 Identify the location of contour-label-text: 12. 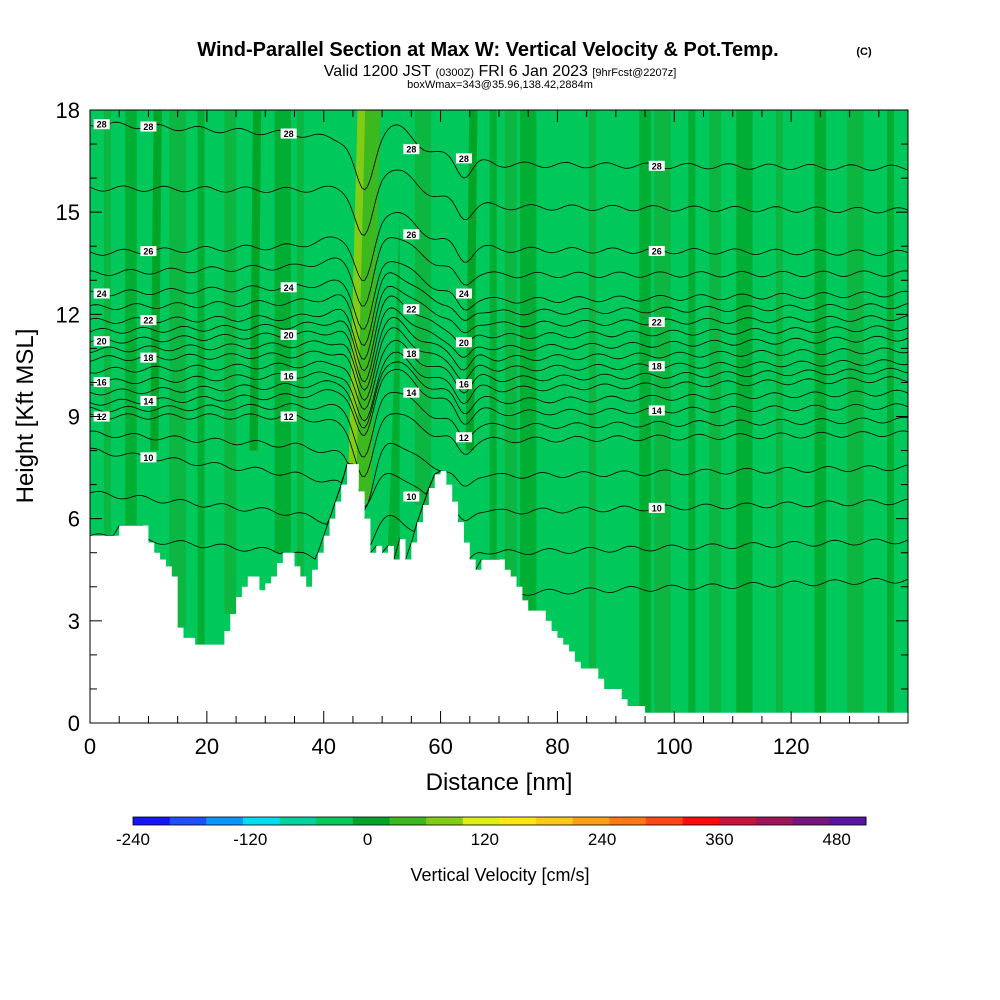
(289, 417).